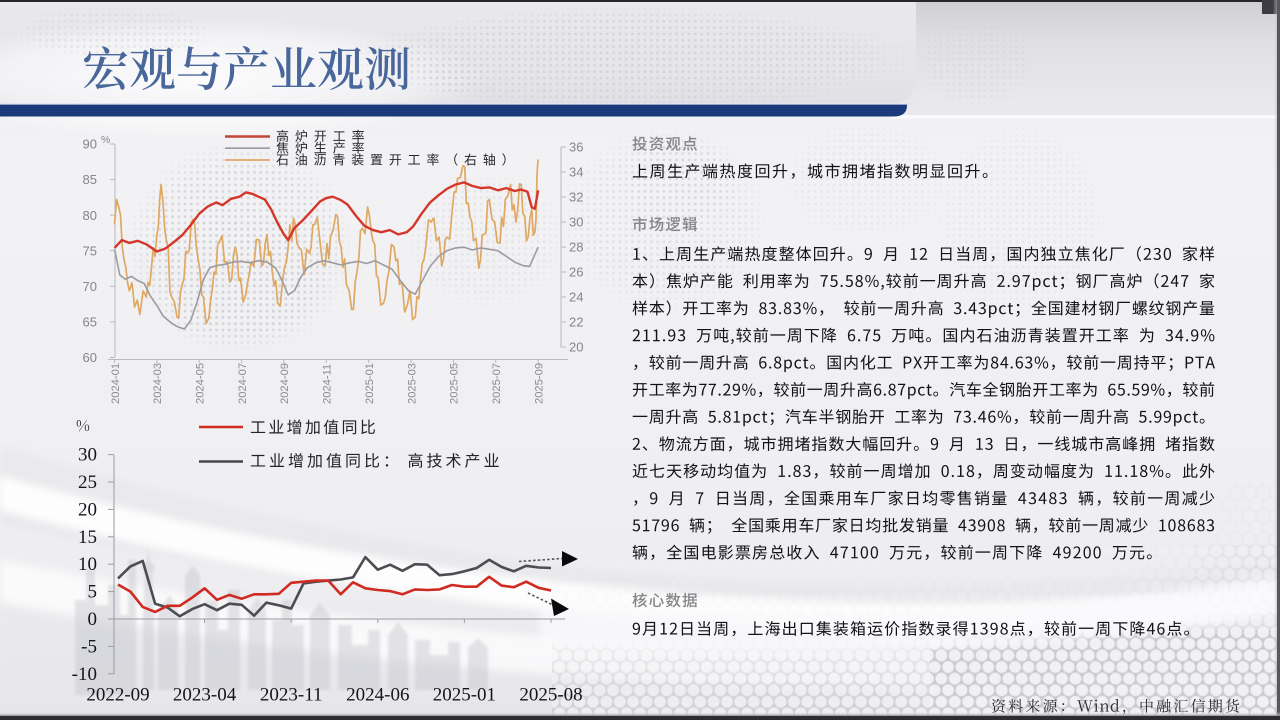  What do you see at coordinates (117, 695) in the screenshot?
I see `svg-text: 2022-09` at bounding box center [117, 695].